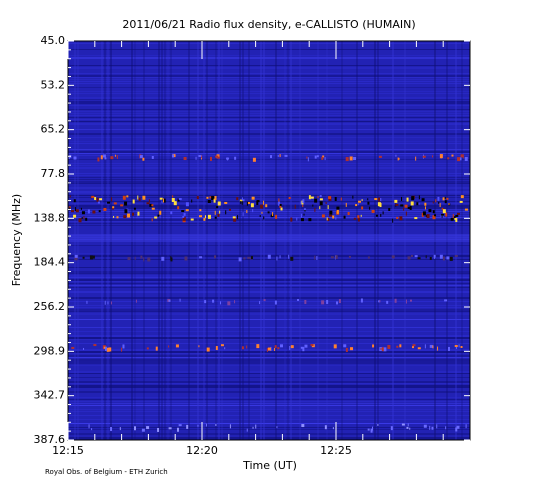 The width and height of the screenshot is (540, 480). What do you see at coordinates (50, 395) in the screenshot?
I see `y-tick-label: 342.7` at bounding box center [50, 395].